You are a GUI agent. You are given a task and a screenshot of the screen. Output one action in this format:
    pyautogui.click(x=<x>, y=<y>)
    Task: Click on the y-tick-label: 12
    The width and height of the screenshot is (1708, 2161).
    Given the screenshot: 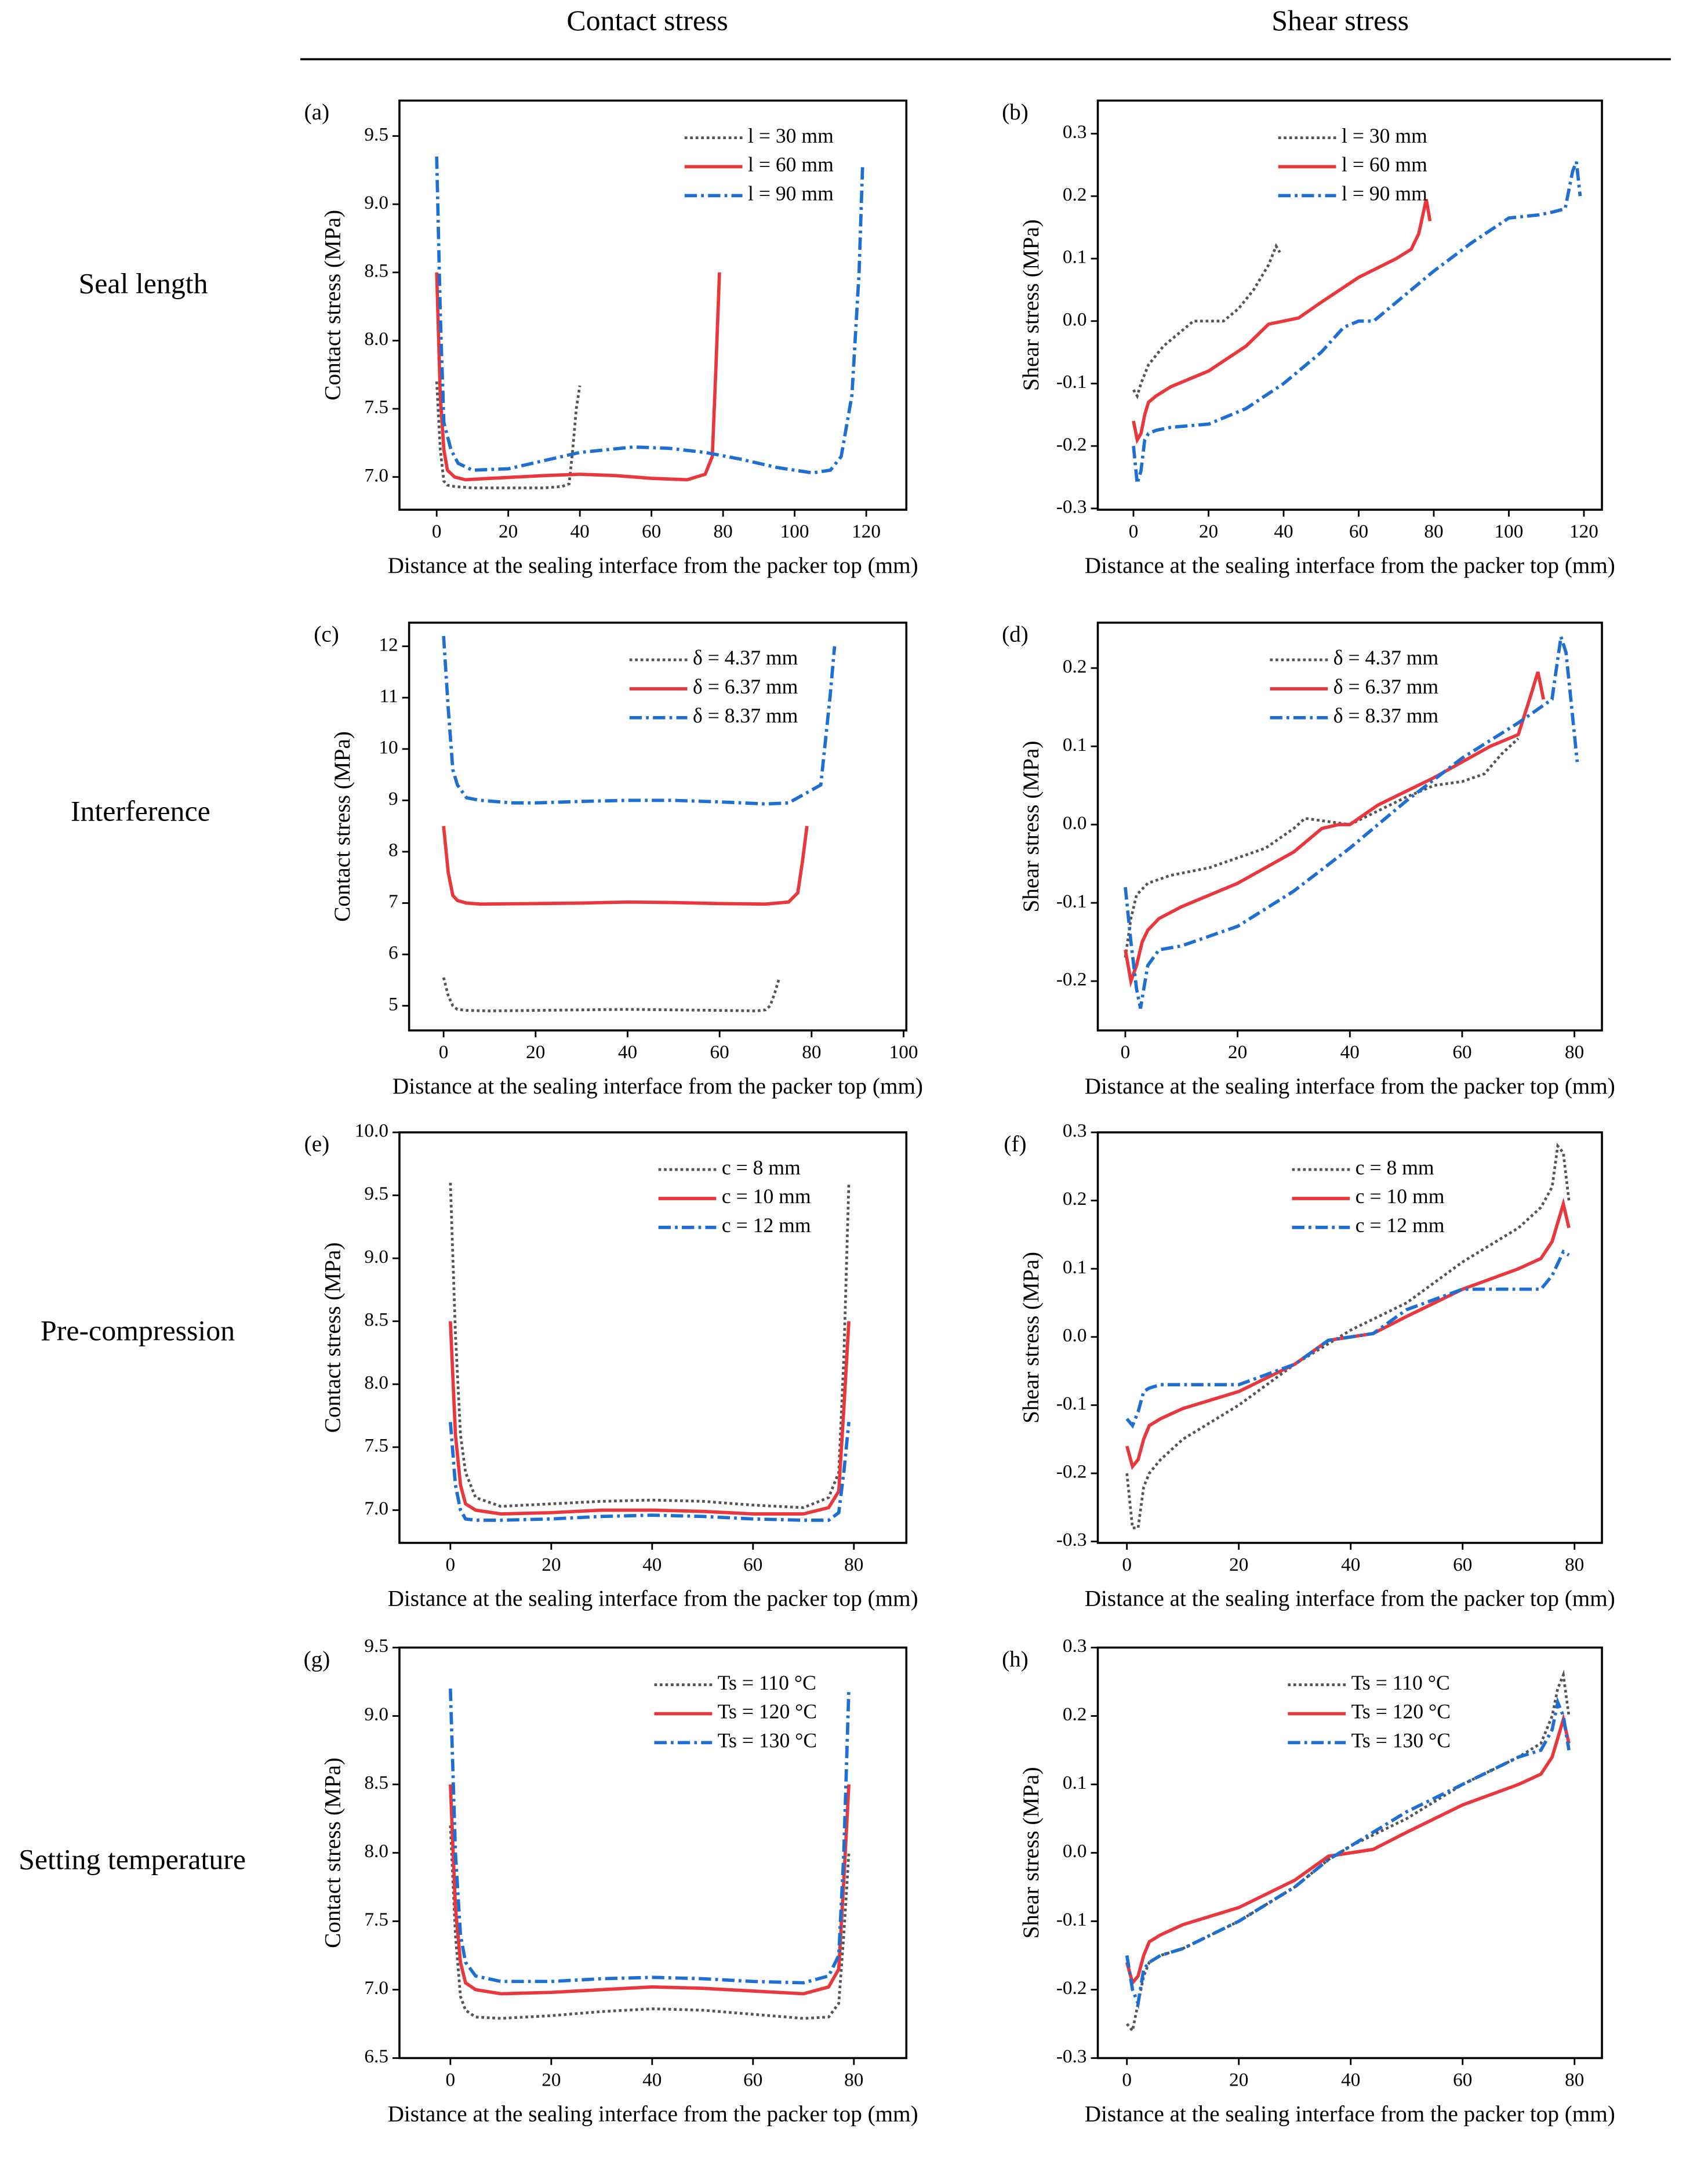 What is the action you would take?
    pyautogui.click(x=388, y=644)
    